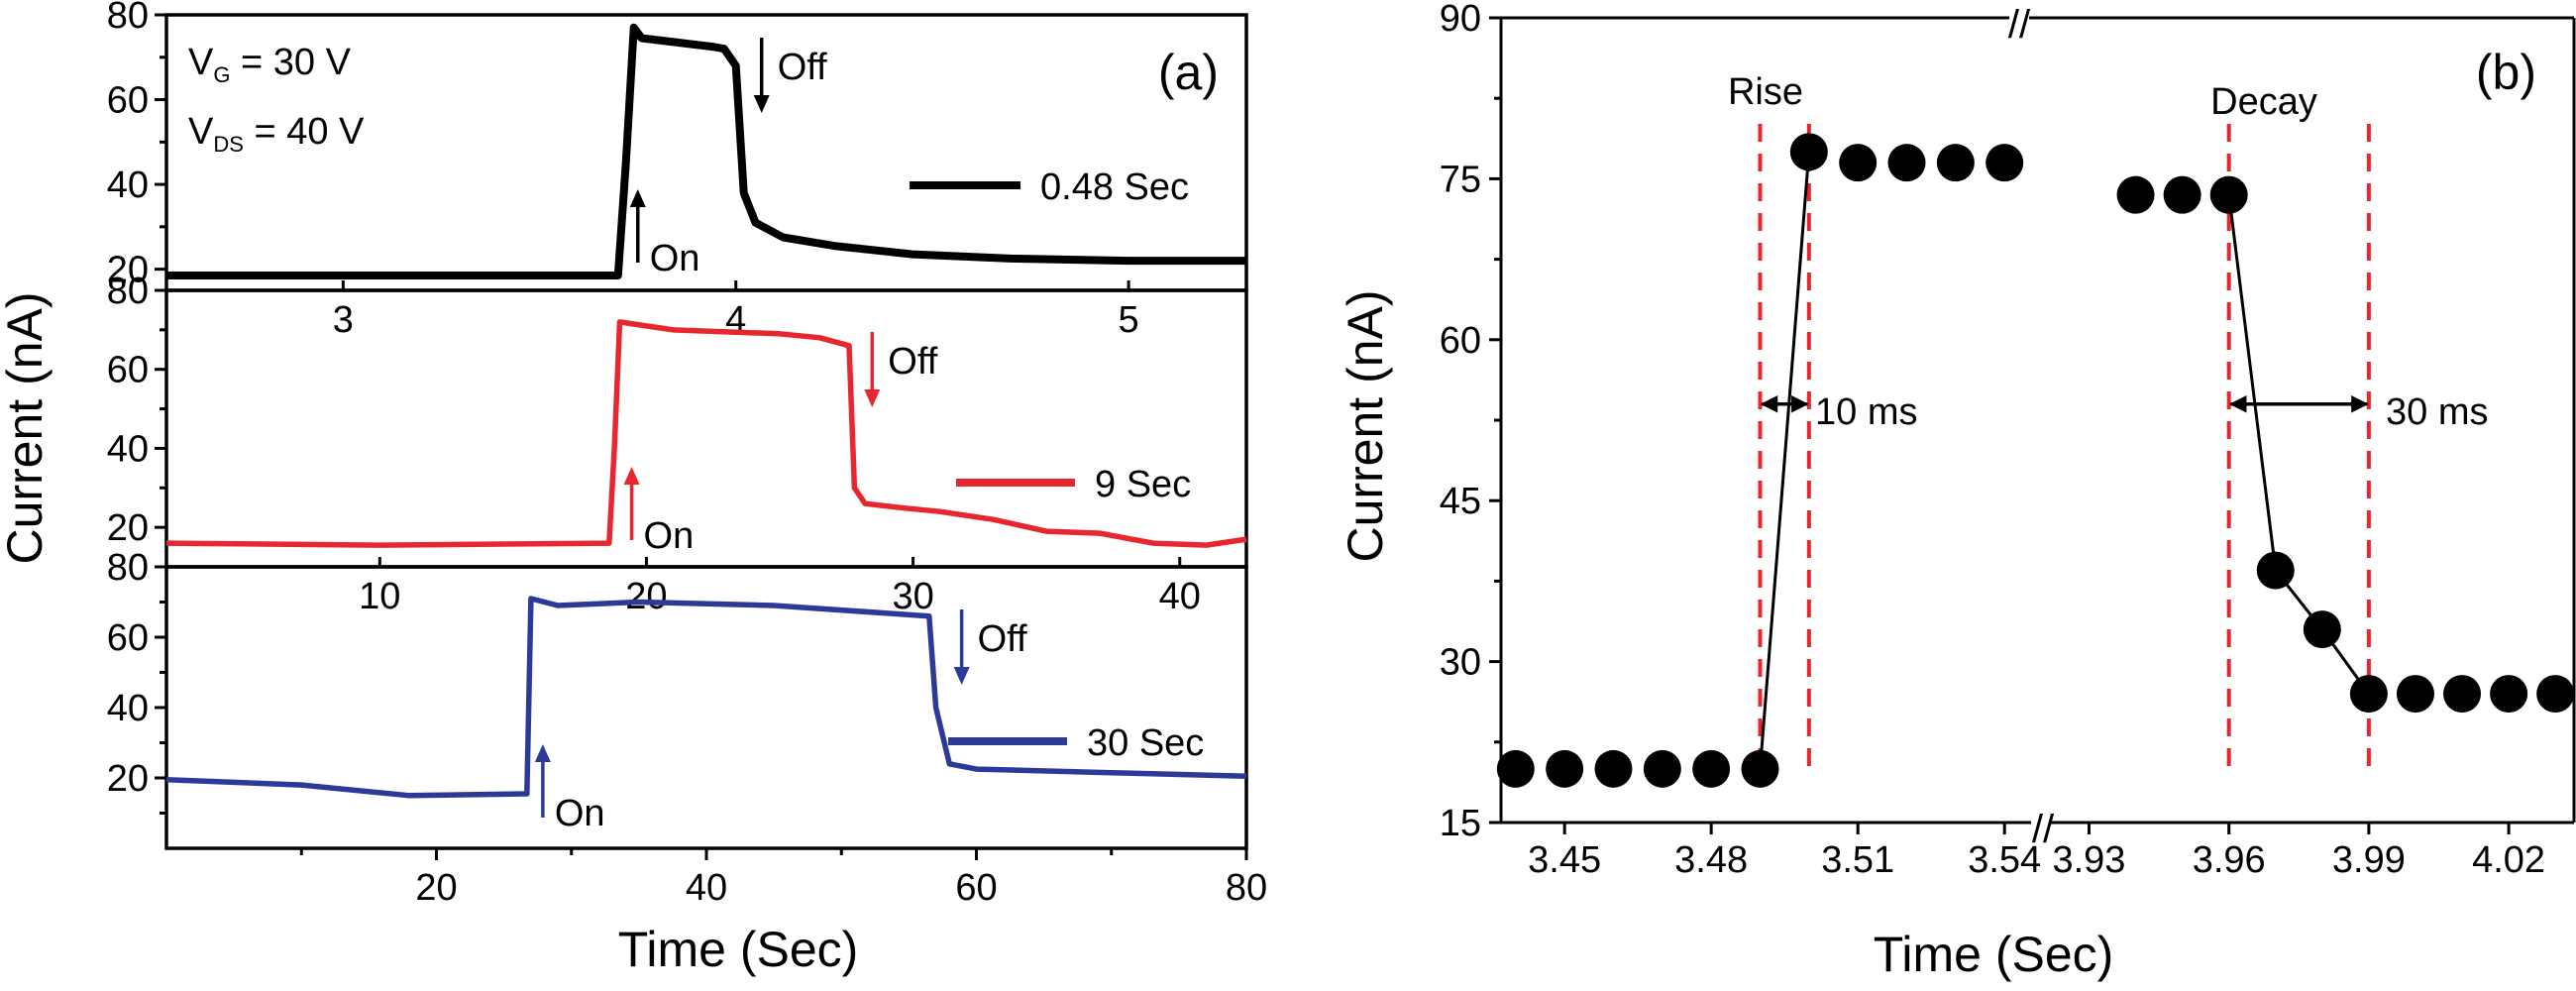 The width and height of the screenshot is (2576, 991). What do you see at coordinates (1460, 179) in the screenshot?
I see `y-tick-label: 75` at bounding box center [1460, 179].